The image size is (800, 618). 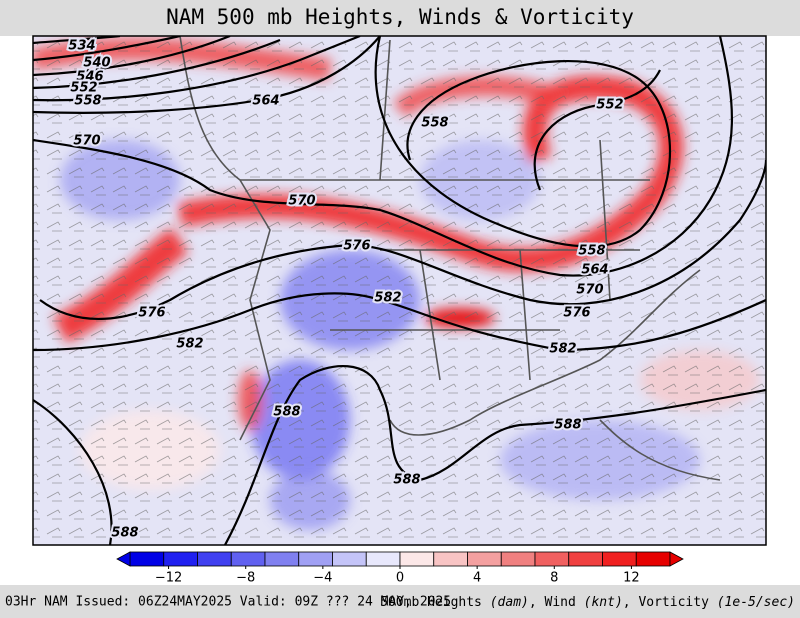 What do you see at coordinates (400, 568) in the screenshot?
I see `colorbar: −12 −8 −4 0 4 8 12` at bounding box center [400, 568].